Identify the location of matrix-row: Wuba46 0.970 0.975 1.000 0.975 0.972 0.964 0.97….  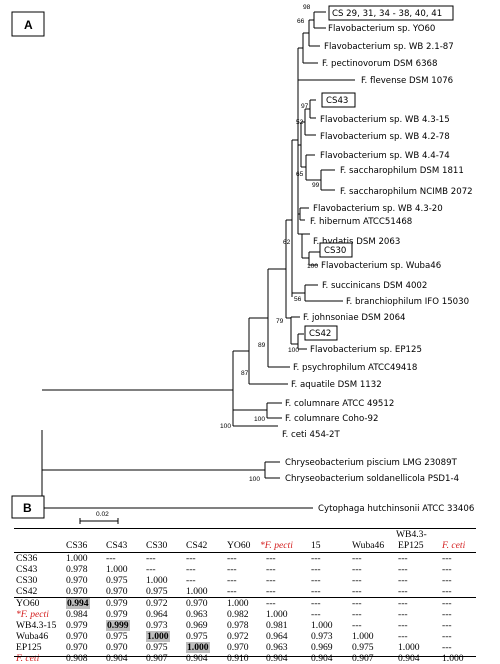
(245, 636).